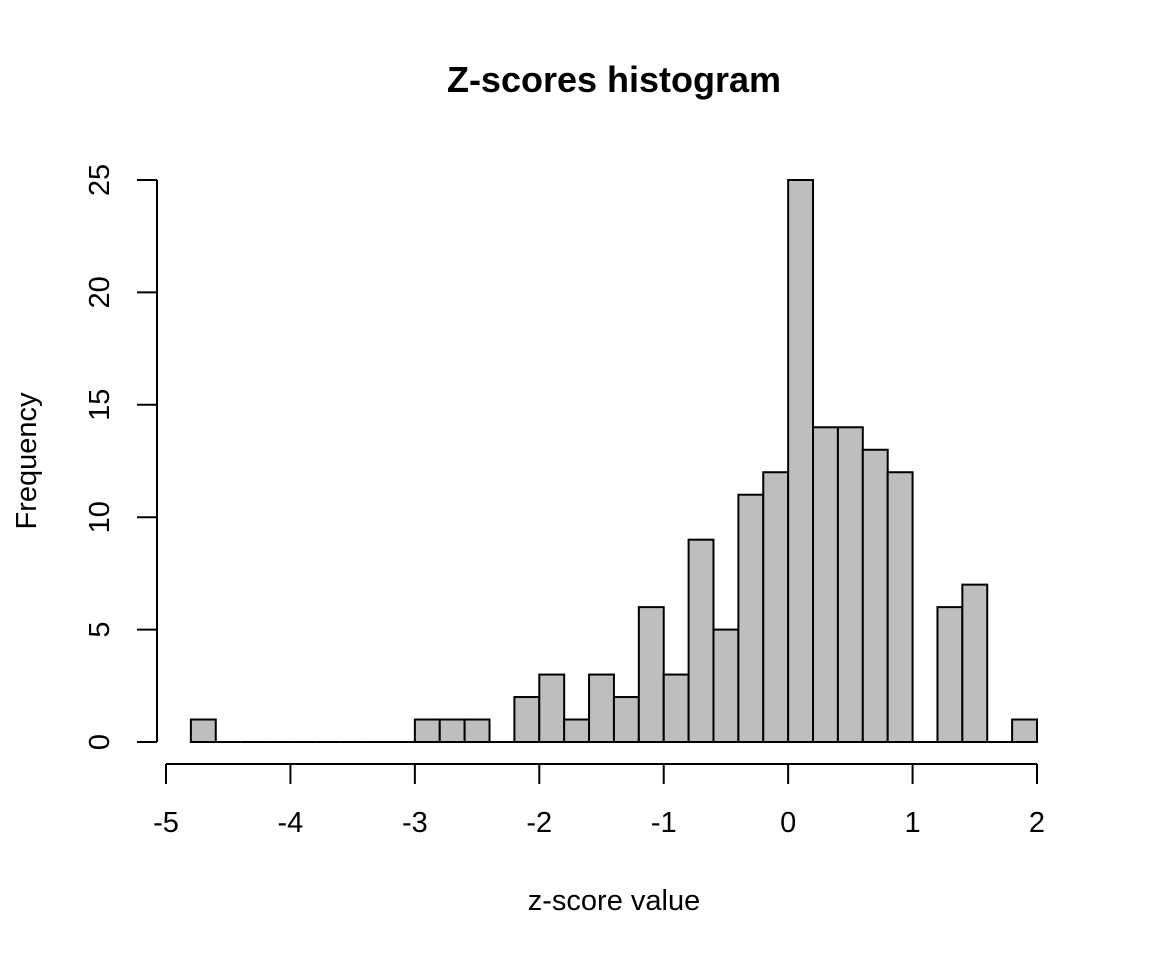  Describe the element at coordinates (100, 517) in the screenshot. I see `y-tick-label-2: 10` at that location.